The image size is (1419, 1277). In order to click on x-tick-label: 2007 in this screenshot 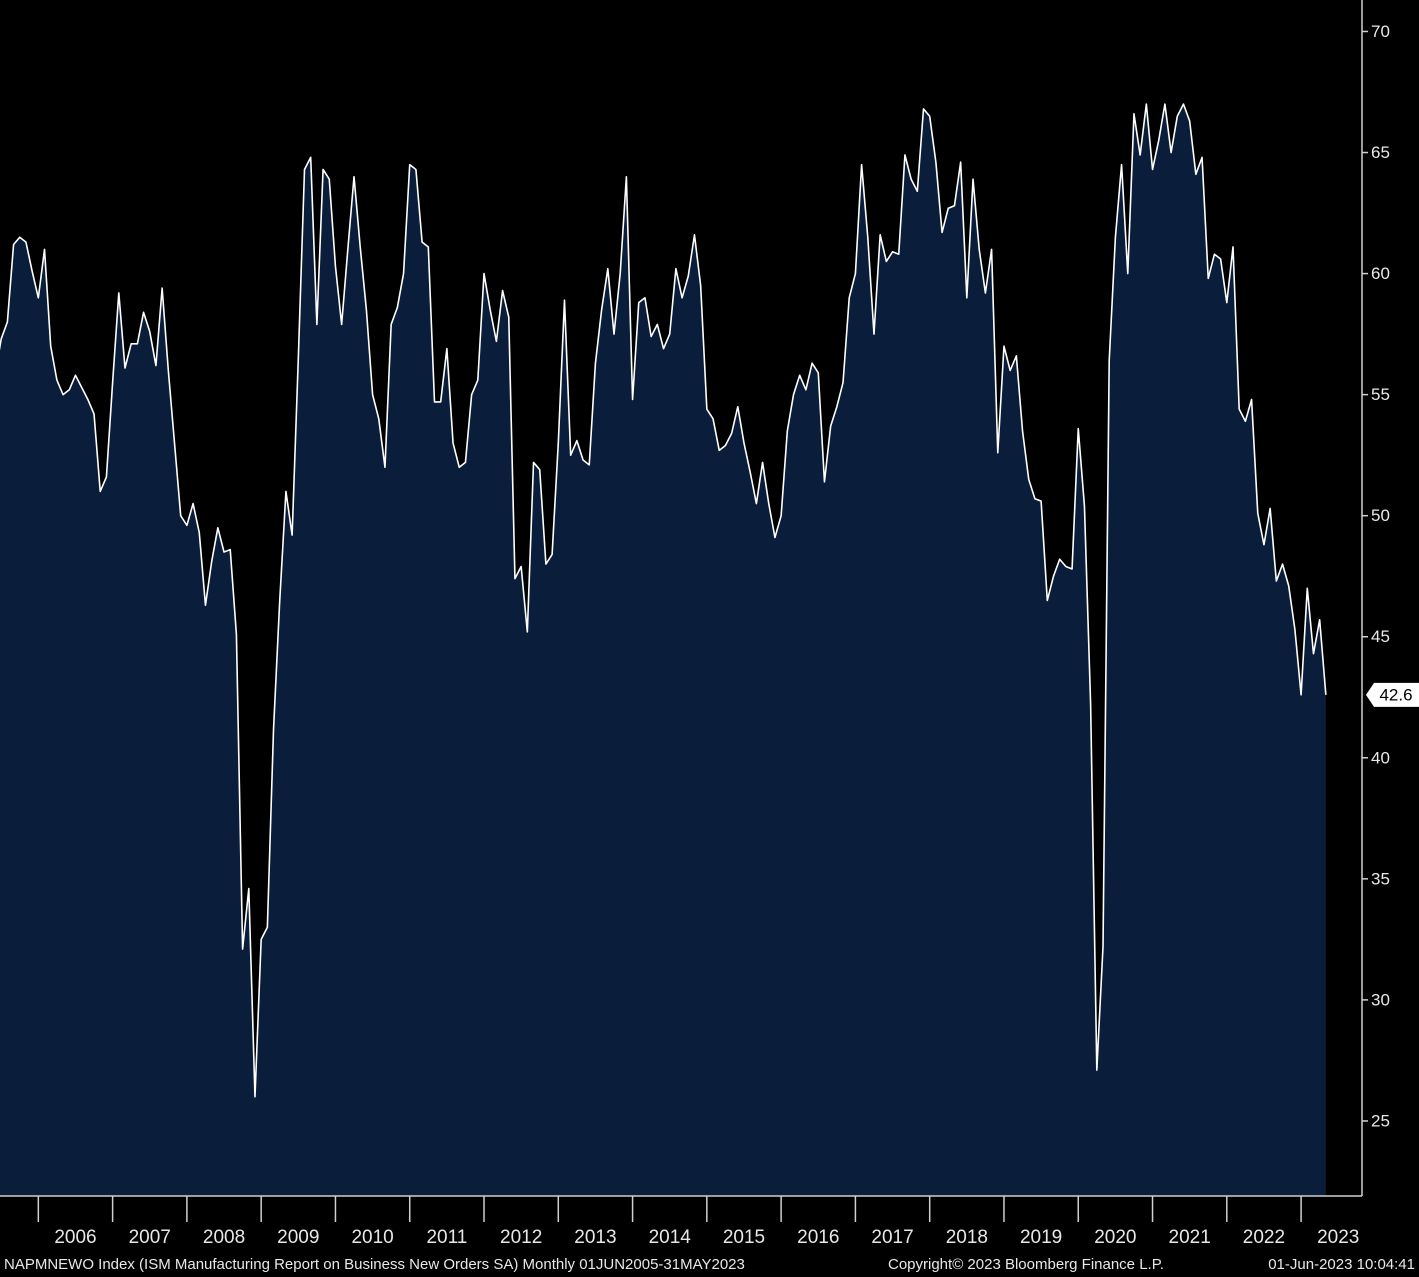, I will do `click(150, 1237)`.